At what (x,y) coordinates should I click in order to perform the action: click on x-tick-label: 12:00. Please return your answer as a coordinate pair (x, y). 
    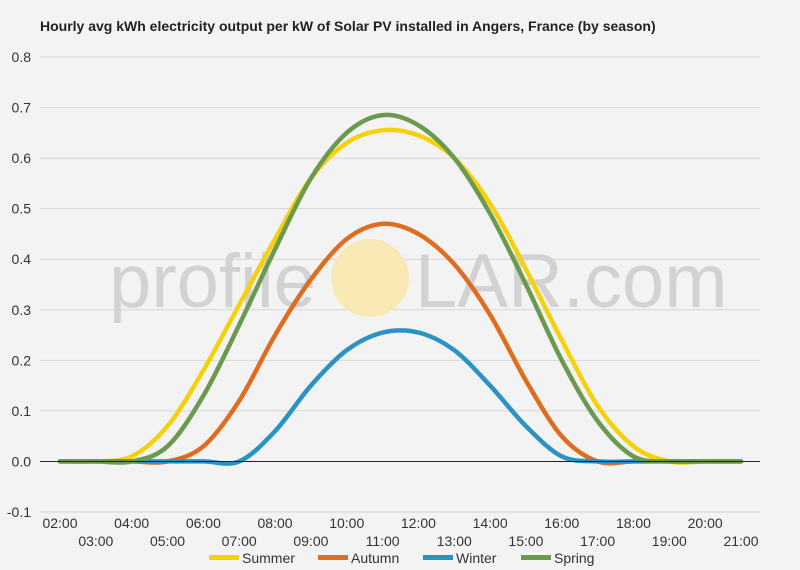
    Looking at the image, I should click on (418, 523).